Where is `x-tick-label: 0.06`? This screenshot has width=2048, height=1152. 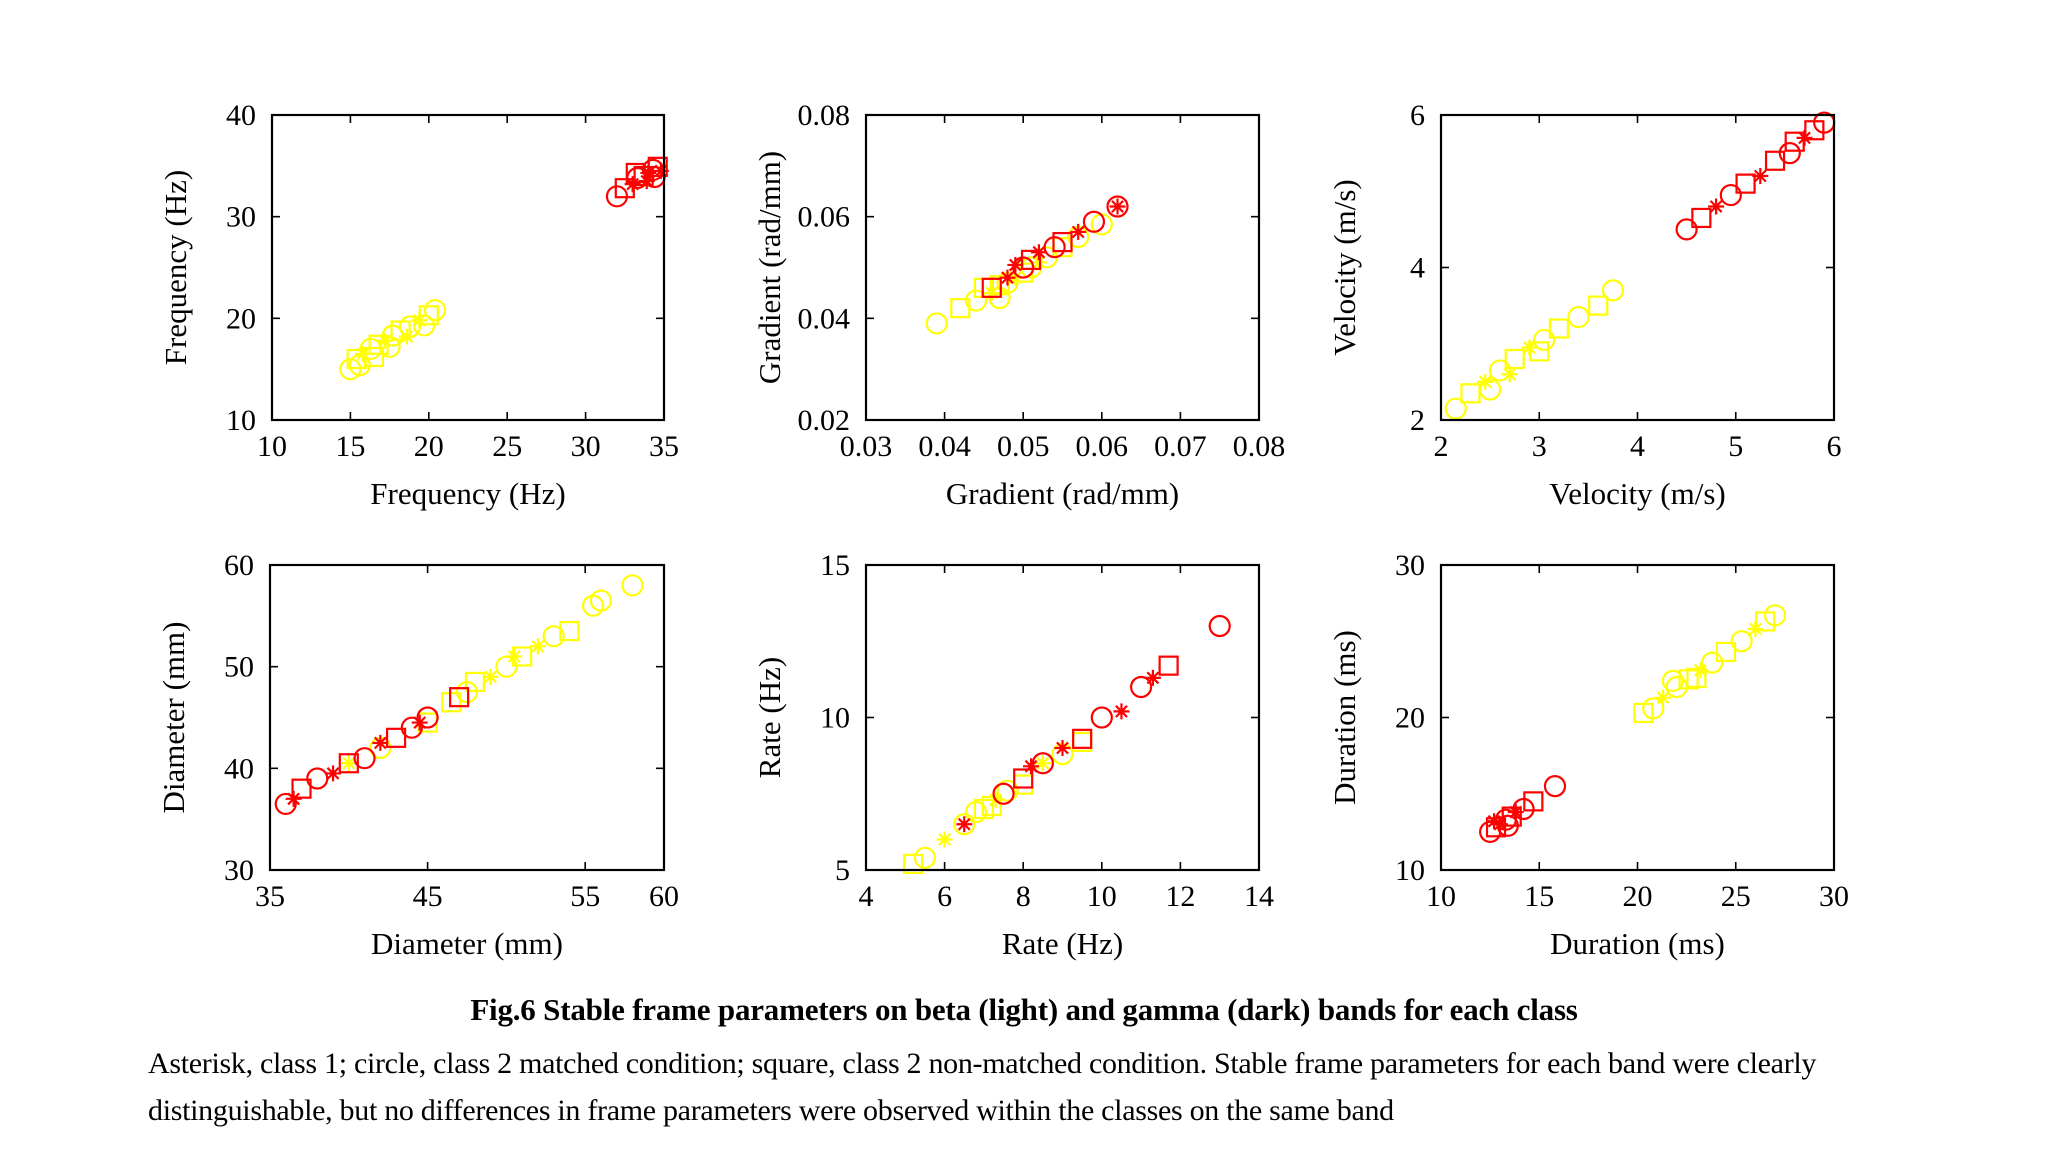 x-tick-label: 0.06 is located at coordinates (1102, 446).